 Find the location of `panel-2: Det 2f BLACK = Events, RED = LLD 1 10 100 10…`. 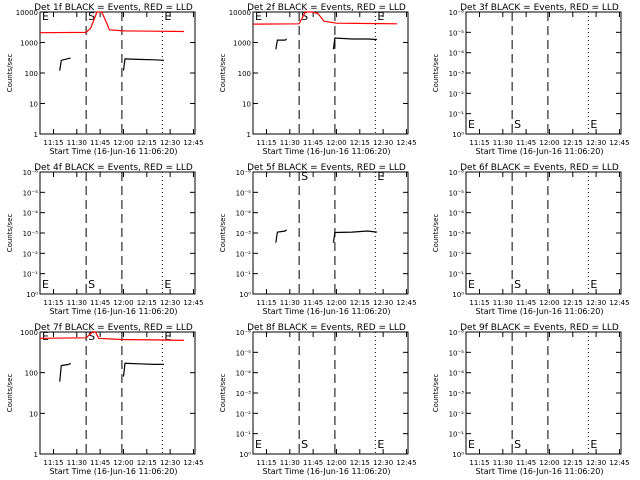

panel-2: Det 2f BLACK = Events, RED = LLD 1 10 100 10… is located at coordinates (318, 79).